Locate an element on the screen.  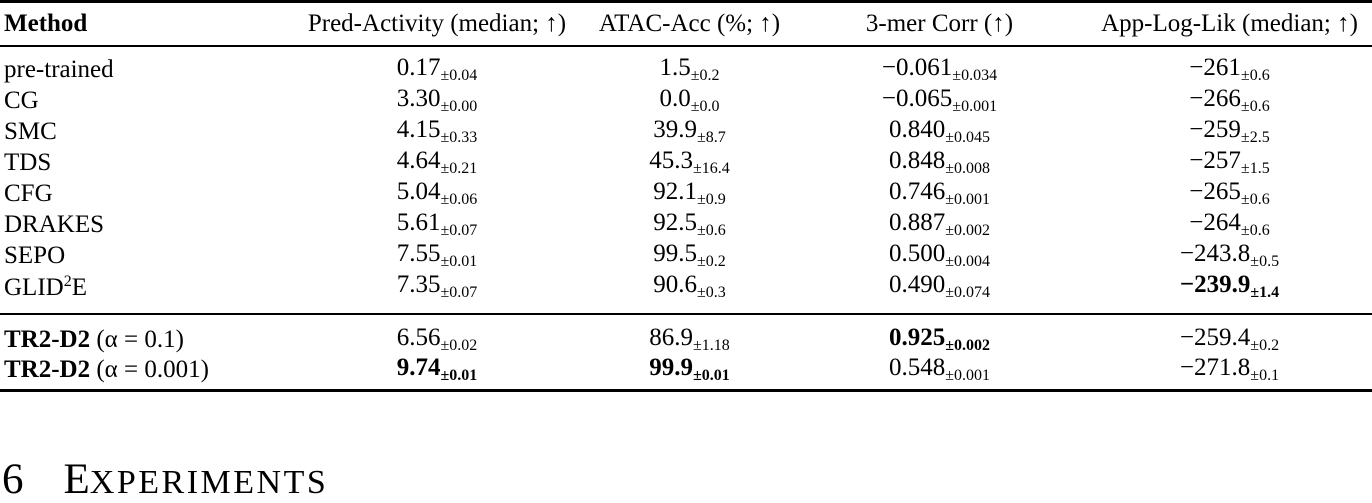
value-main: −0.061 is located at coordinates (917, 67).